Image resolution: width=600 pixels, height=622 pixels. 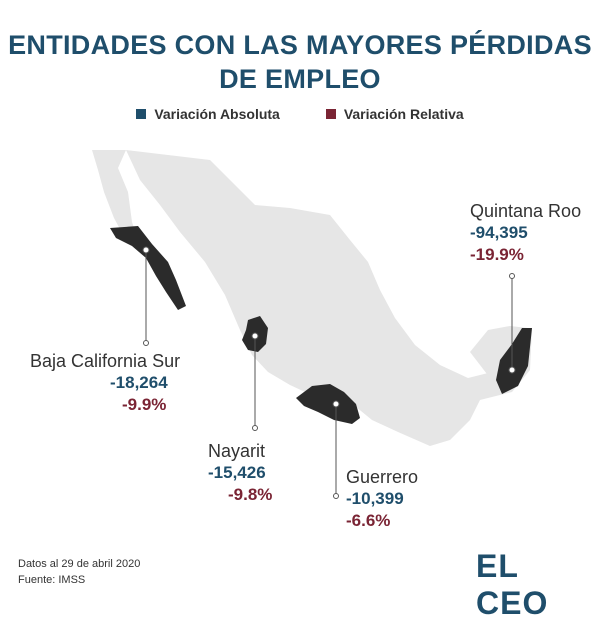 What do you see at coordinates (499, 232) in the screenshot?
I see `absolute-value-qroo: -94,395` at bounding box center [499, 232].